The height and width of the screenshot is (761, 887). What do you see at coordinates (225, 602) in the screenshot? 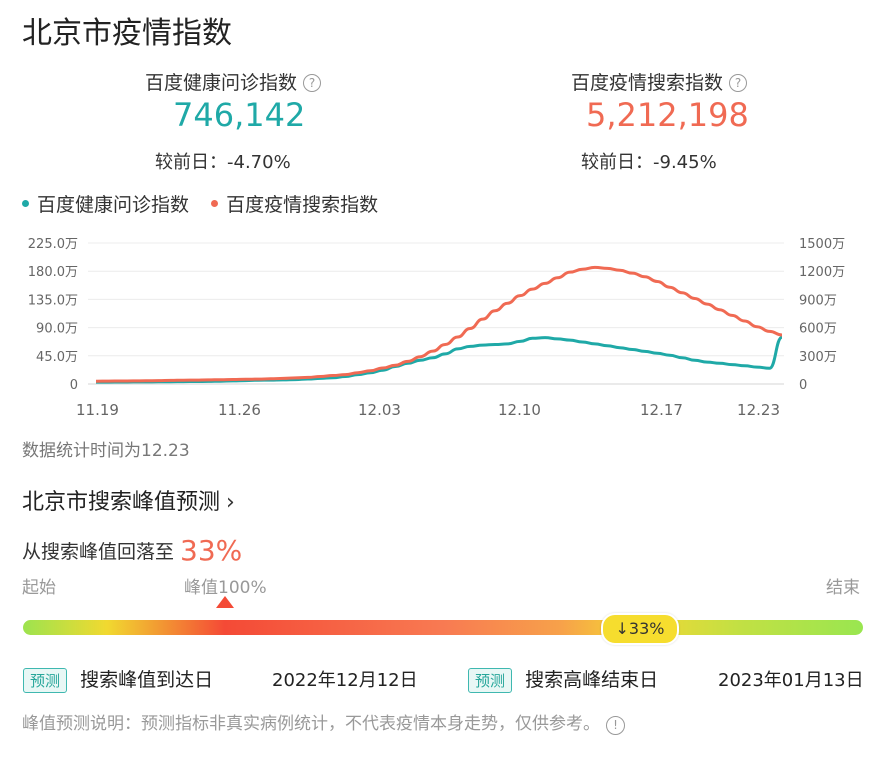
I see `peak-marker-icon` at bounding box center [225, 602].